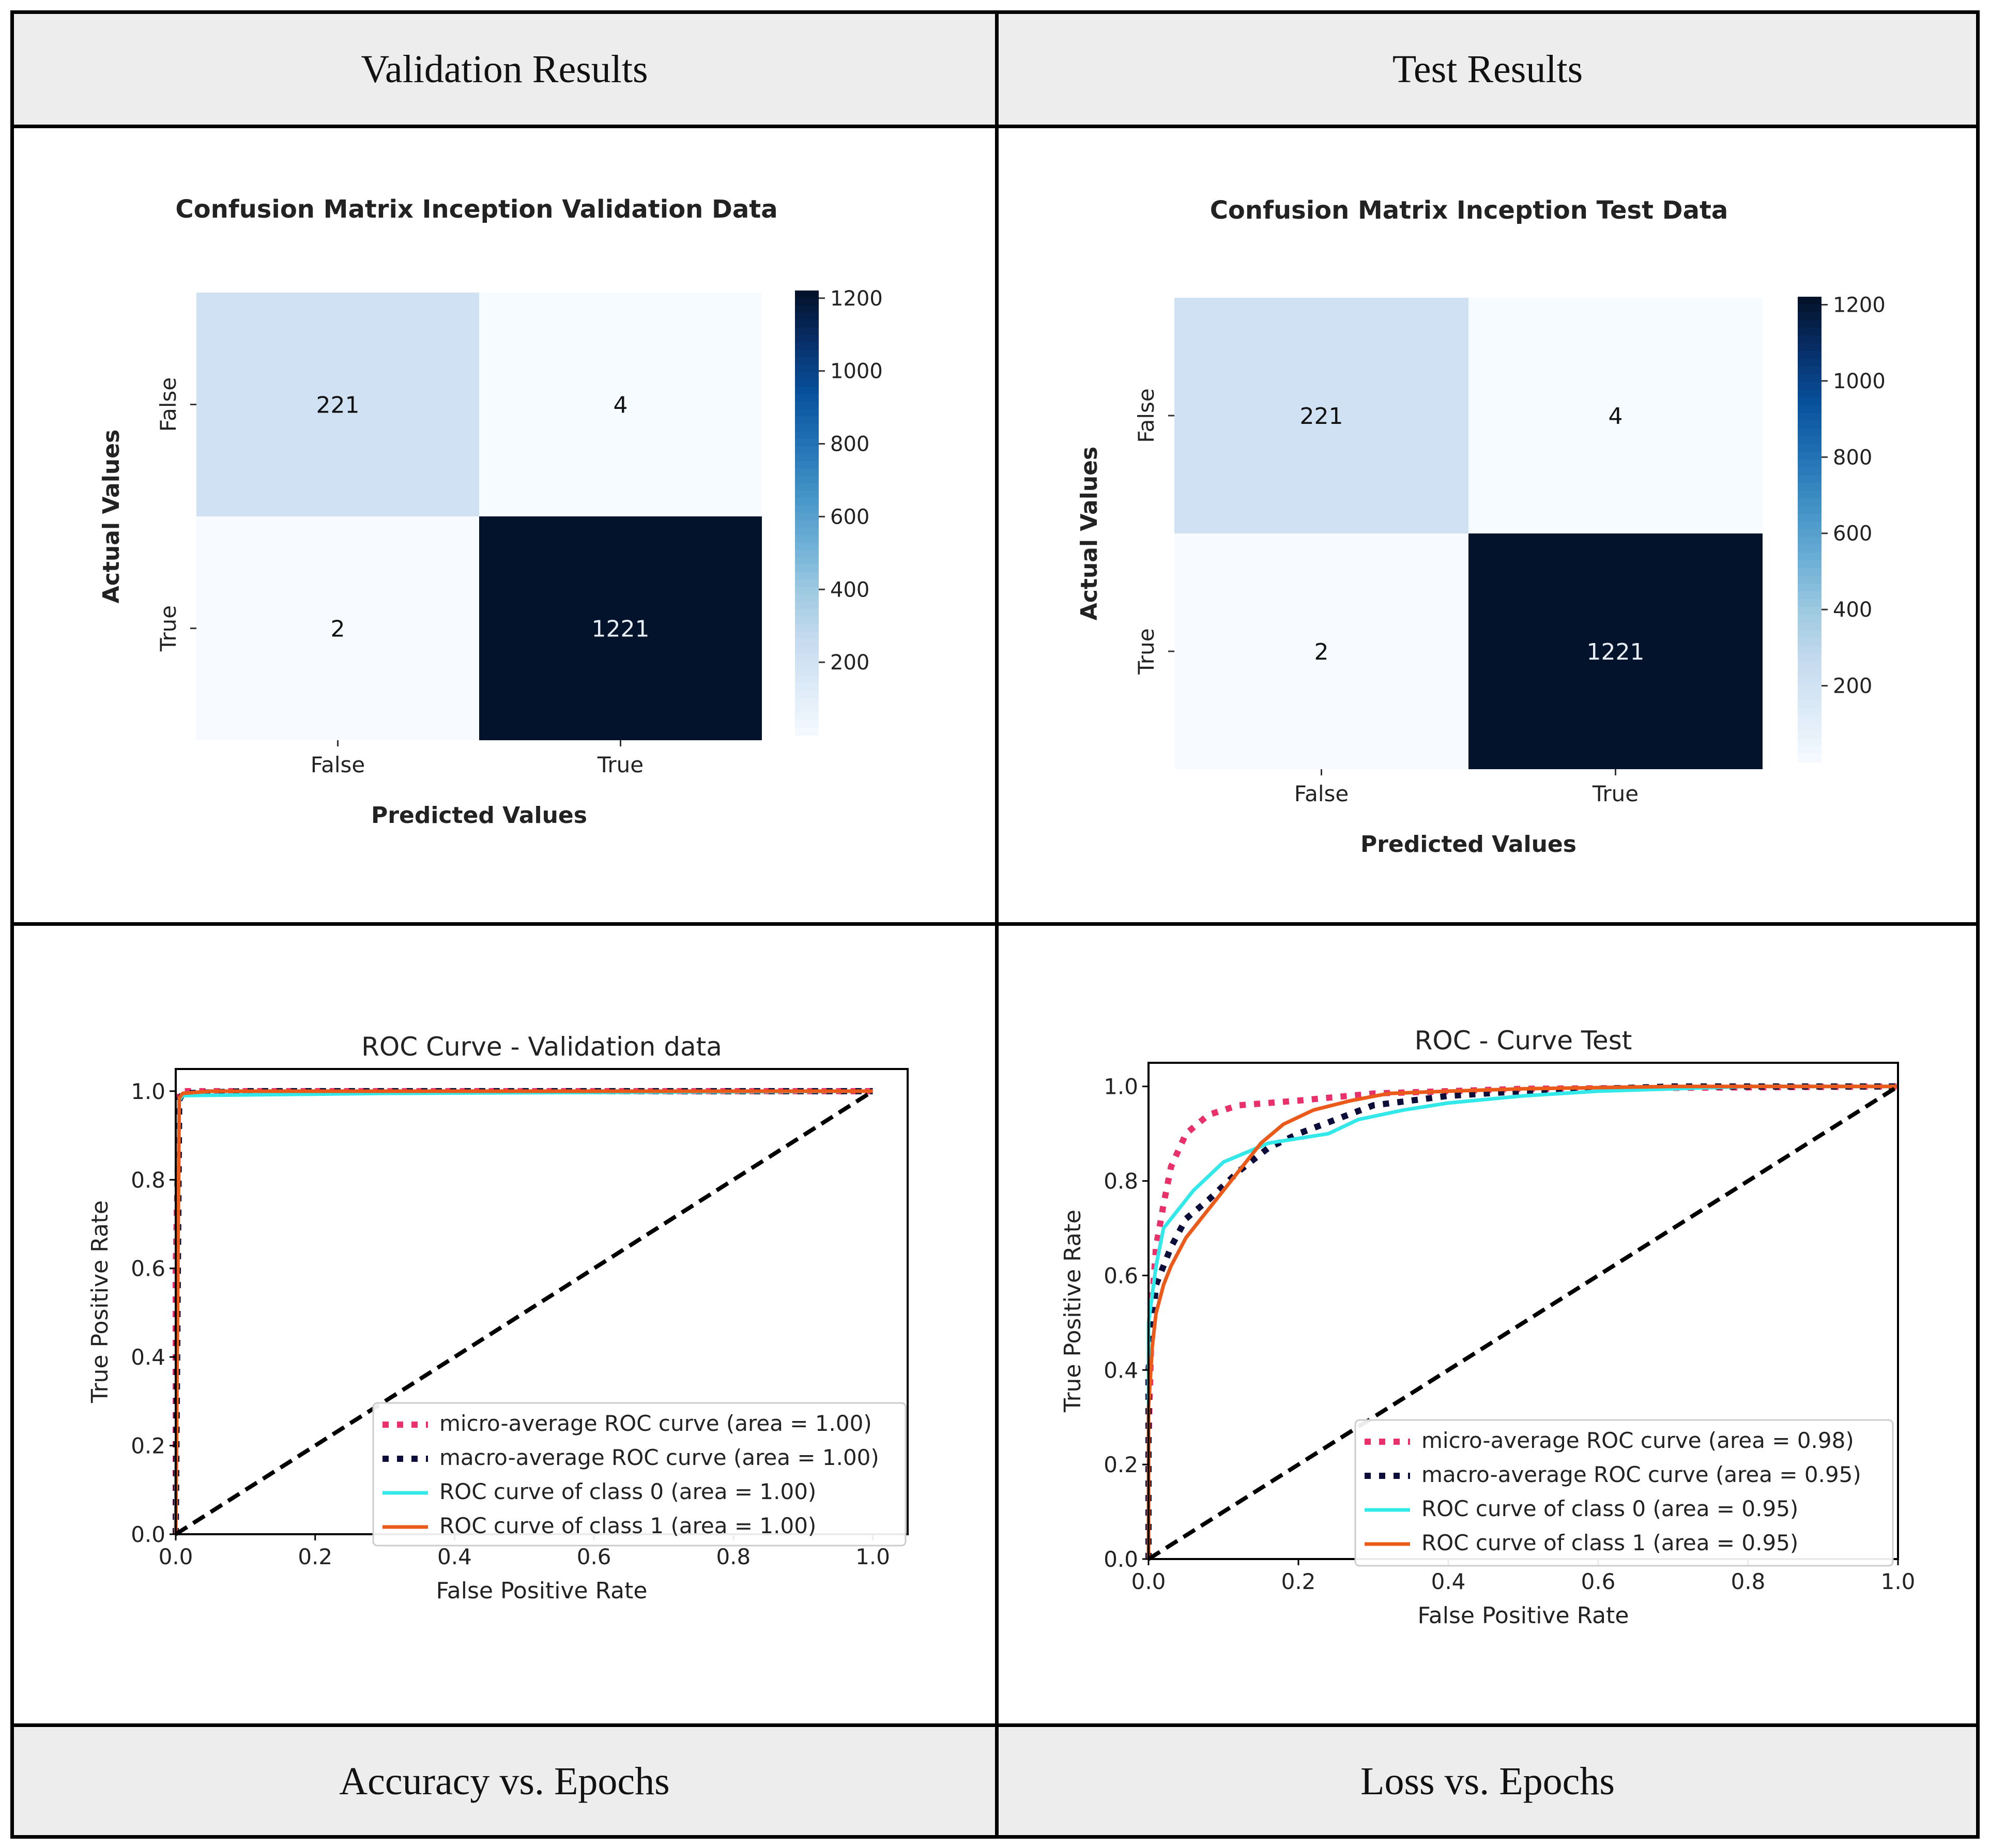 The width and height of the screenshot is (1990, 1848). I want to click on cm-cell-value: 4, so click(1616, 416).